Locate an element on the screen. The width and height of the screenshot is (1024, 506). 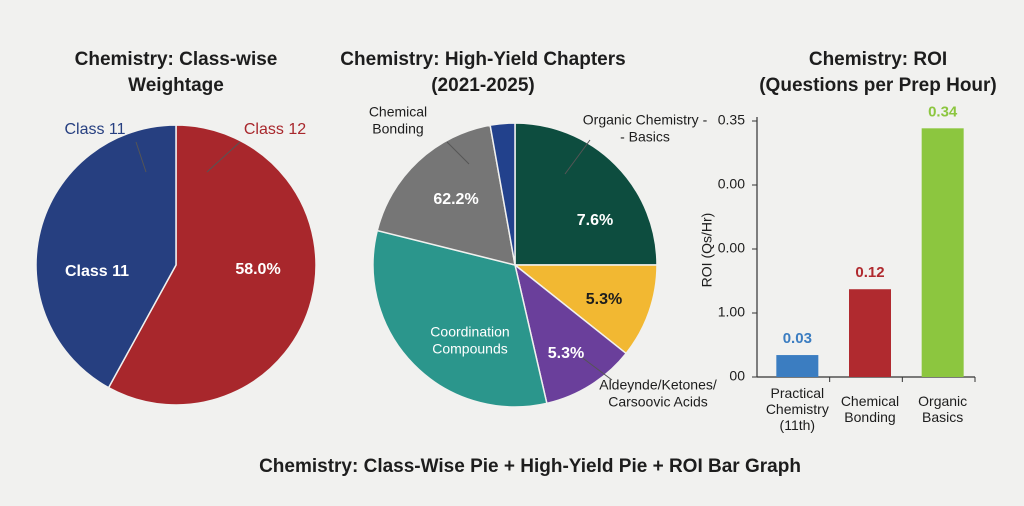
slice-name: Coordination Compounds is located at coordinates (469, 339).